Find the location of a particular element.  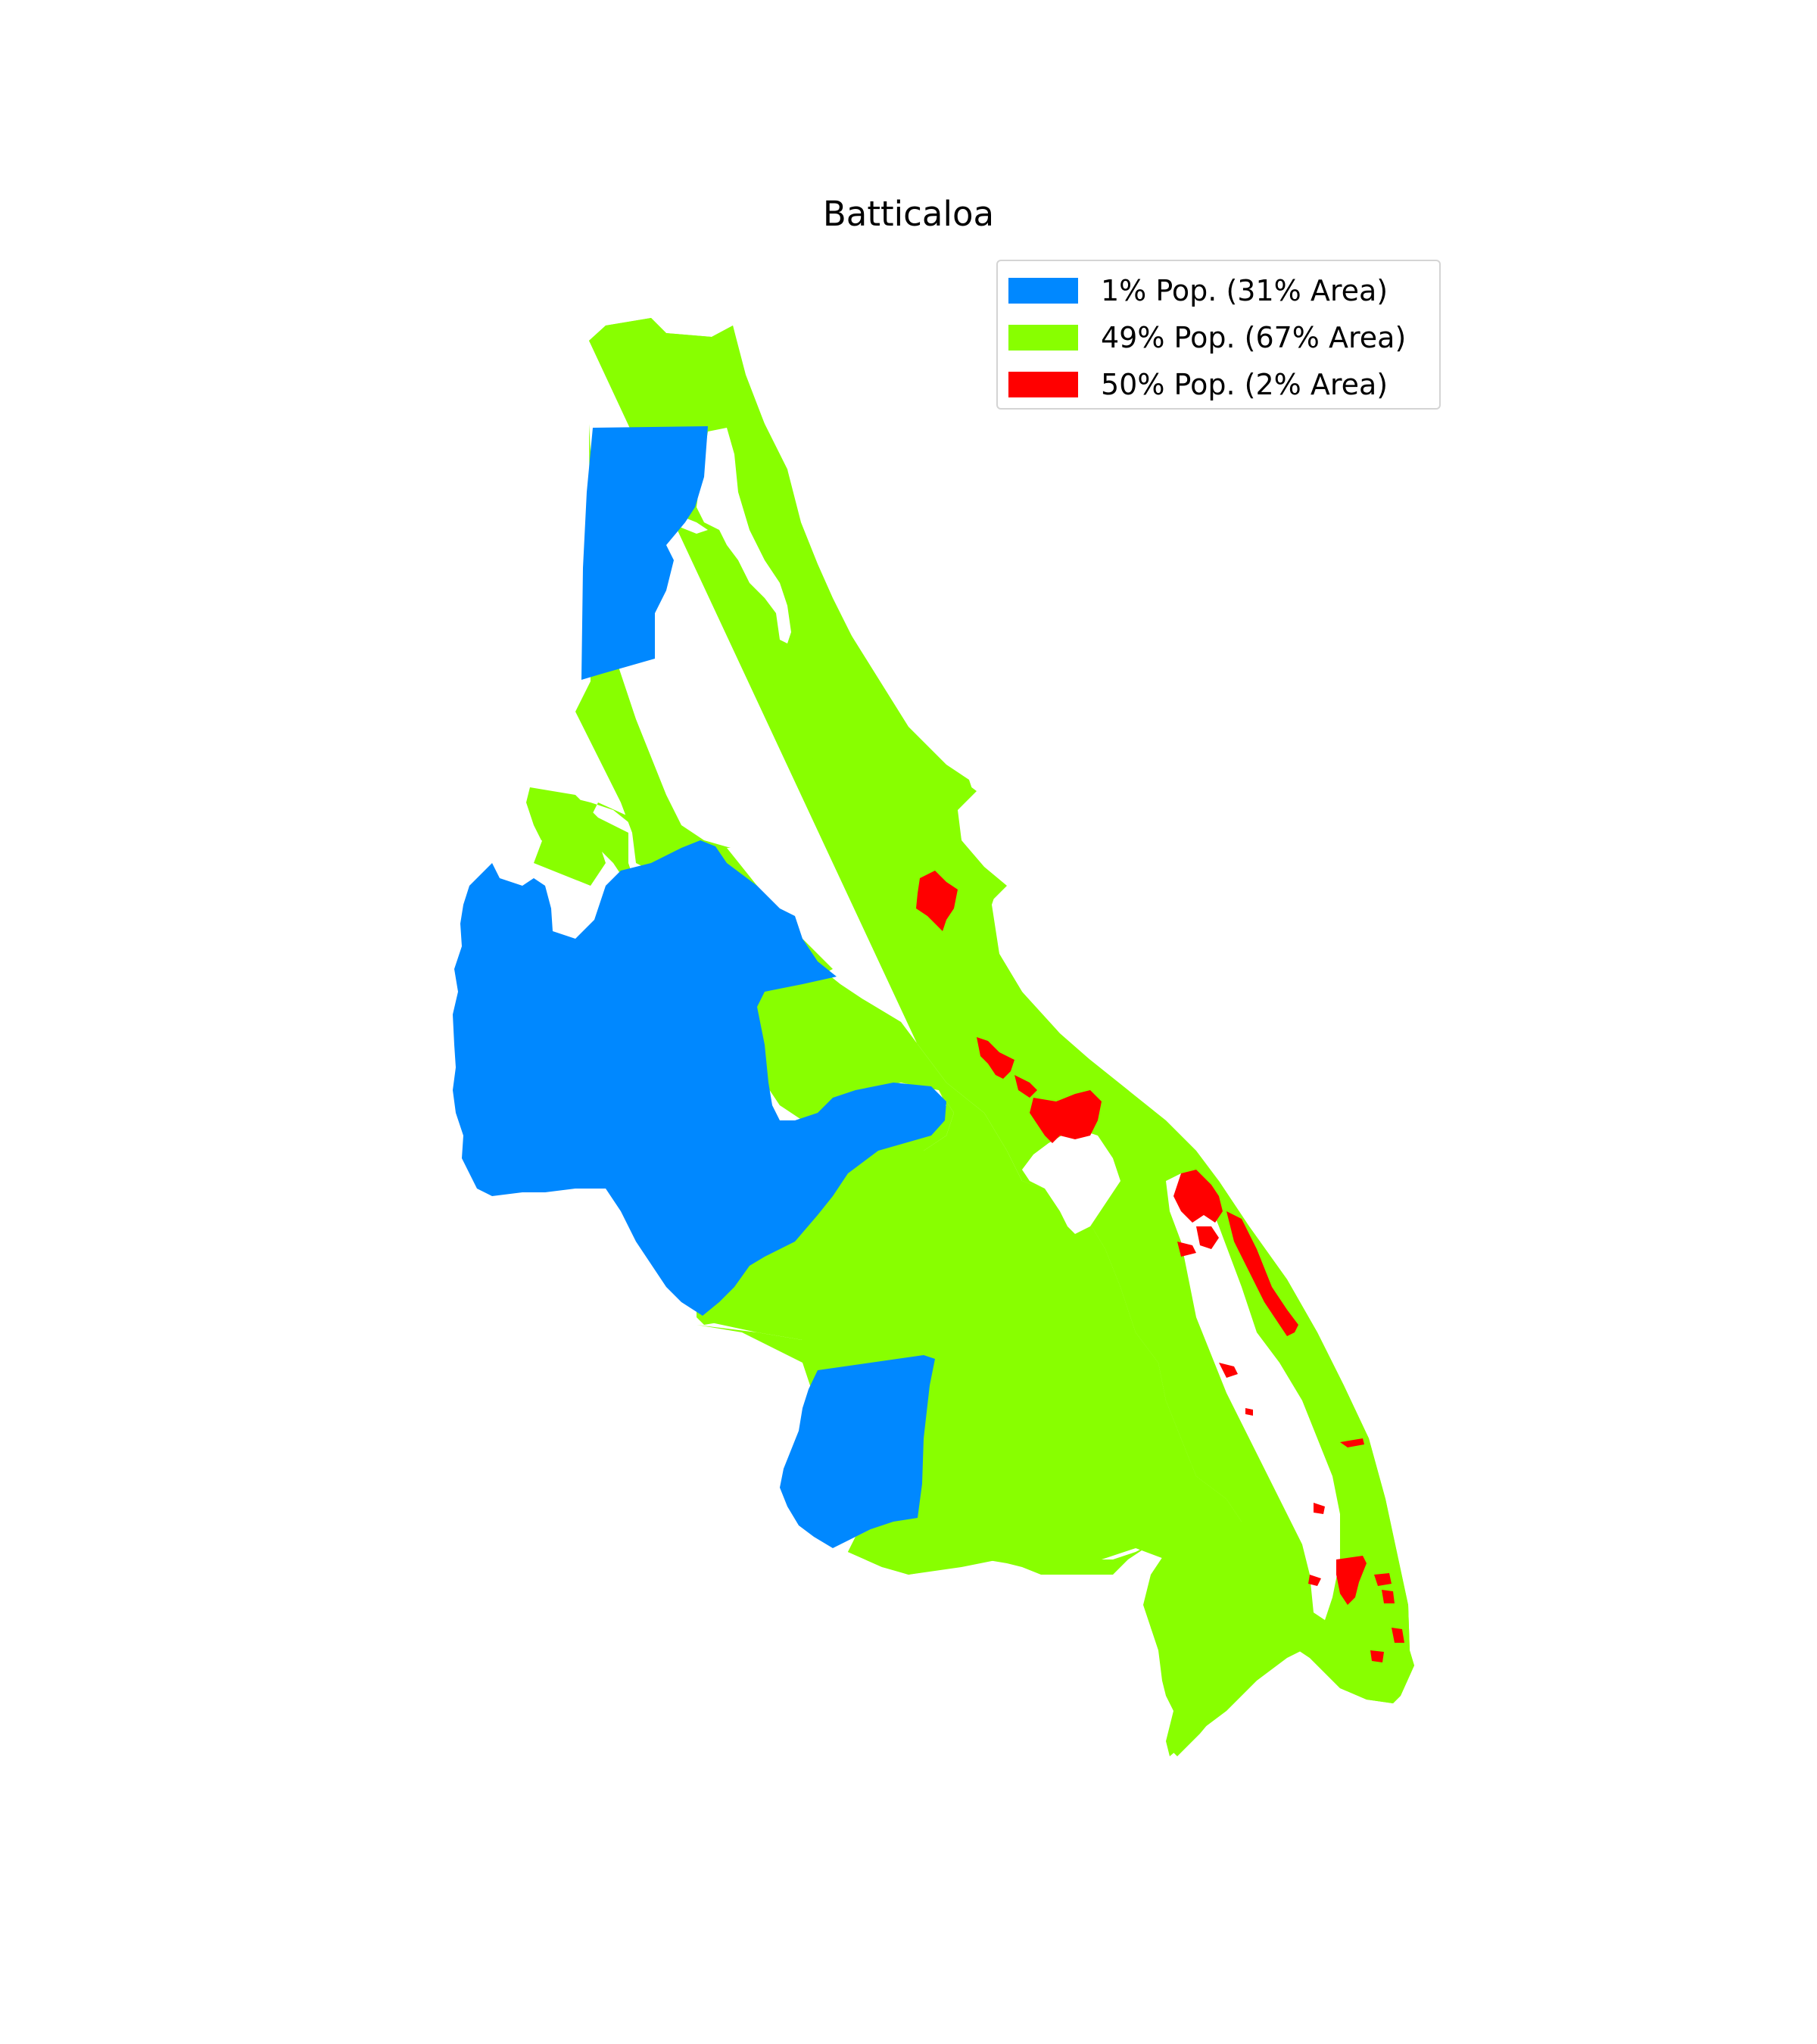

region-low-population-west is located at coordinates (699, 1078).